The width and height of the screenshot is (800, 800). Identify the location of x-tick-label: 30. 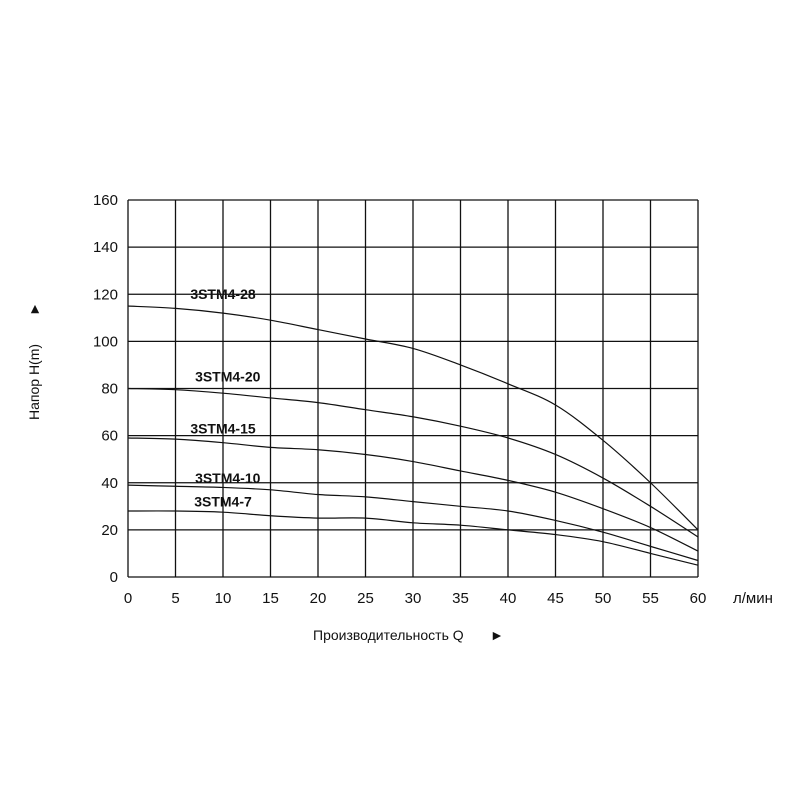
(413, 598).